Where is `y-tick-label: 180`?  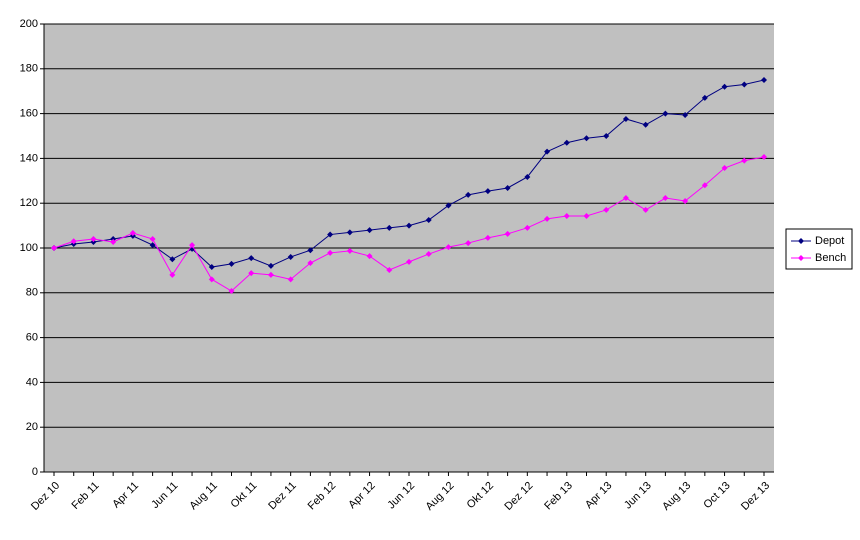 y-tick-label: 180 is located at coordinates (29, 69).